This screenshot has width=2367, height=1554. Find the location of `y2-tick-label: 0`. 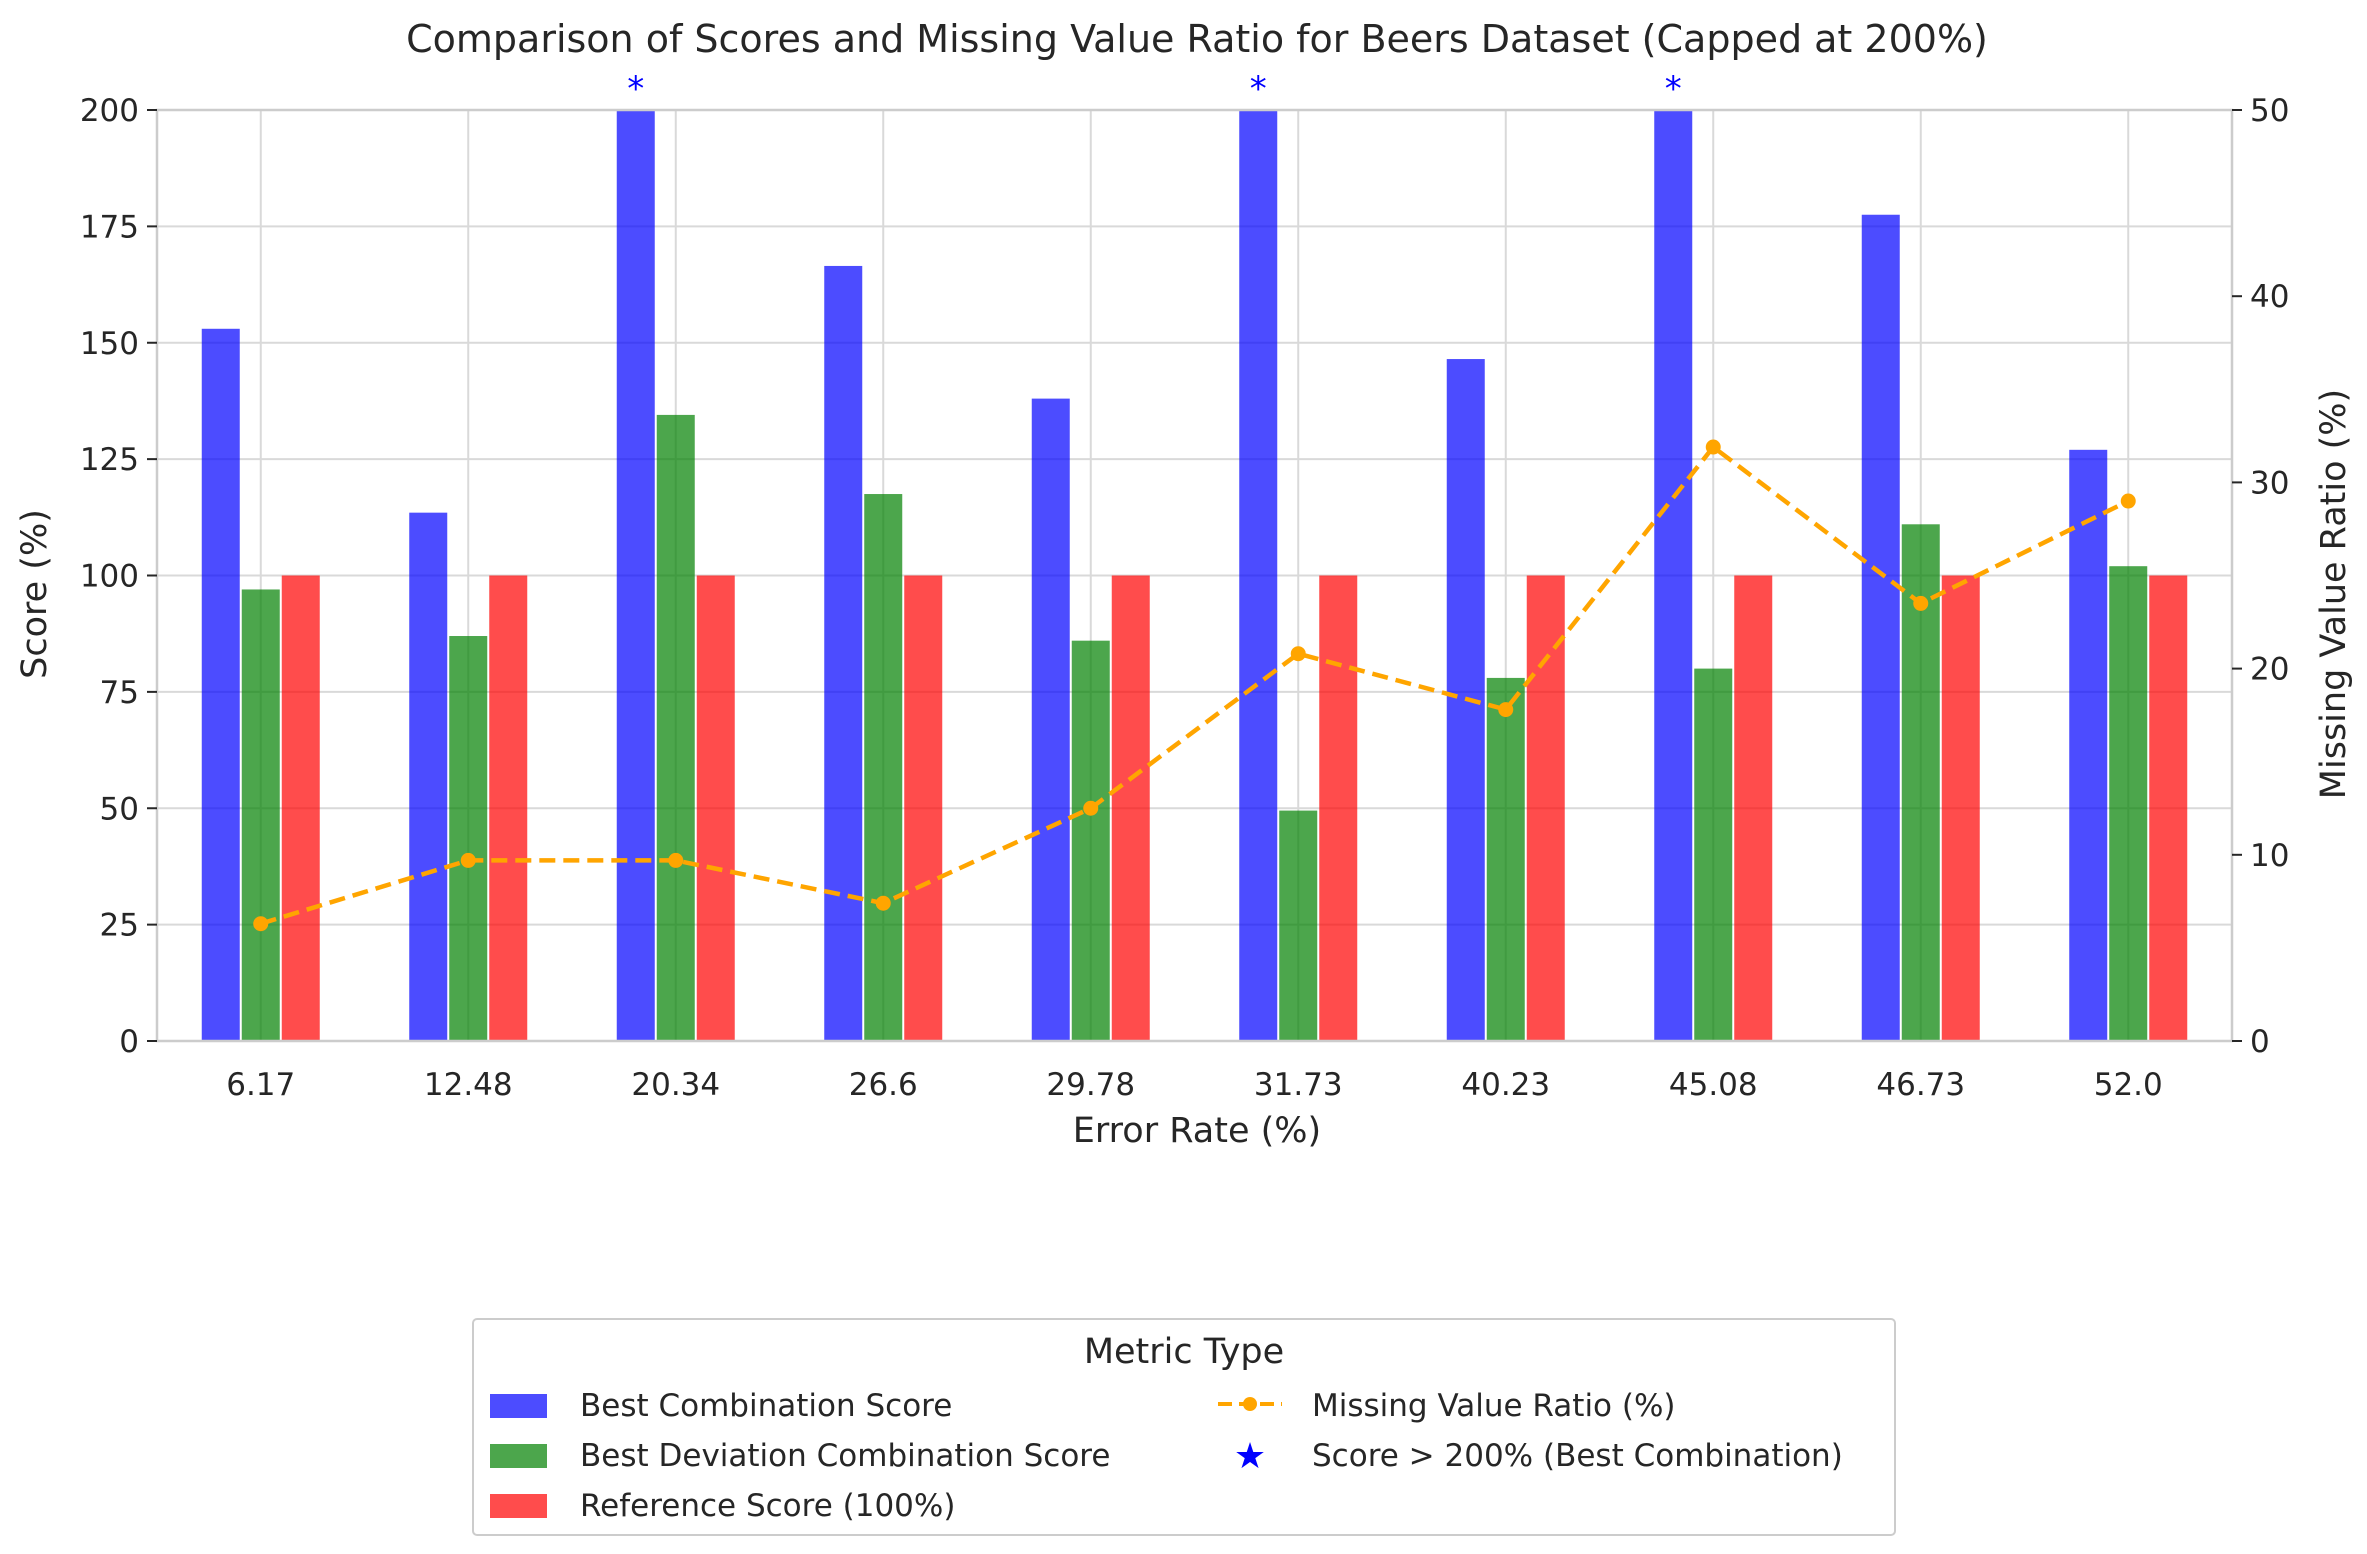

y2-tick-label: 0 is located at coordinates (2260, 1042).